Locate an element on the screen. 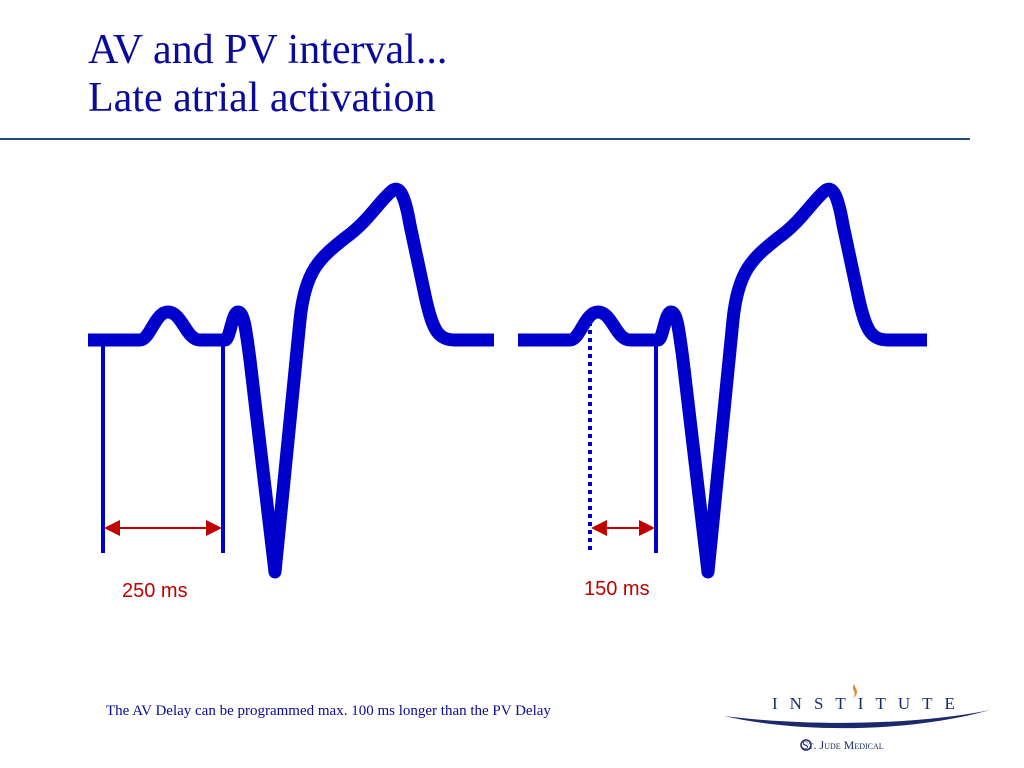  title-divider is located at coordinates (485, 139).